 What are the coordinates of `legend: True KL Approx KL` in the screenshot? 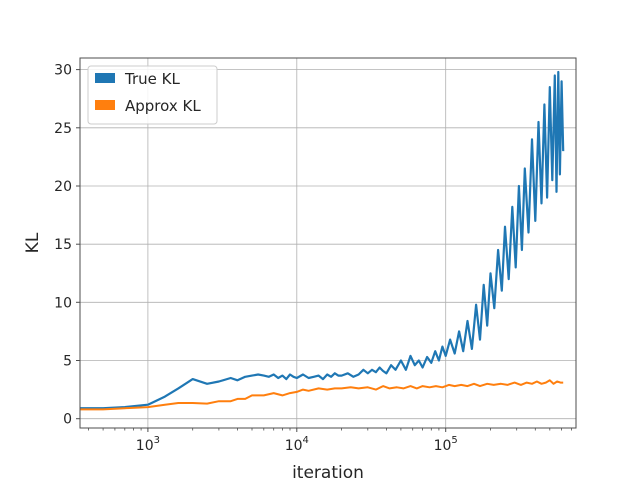 It's located at (152, 95).